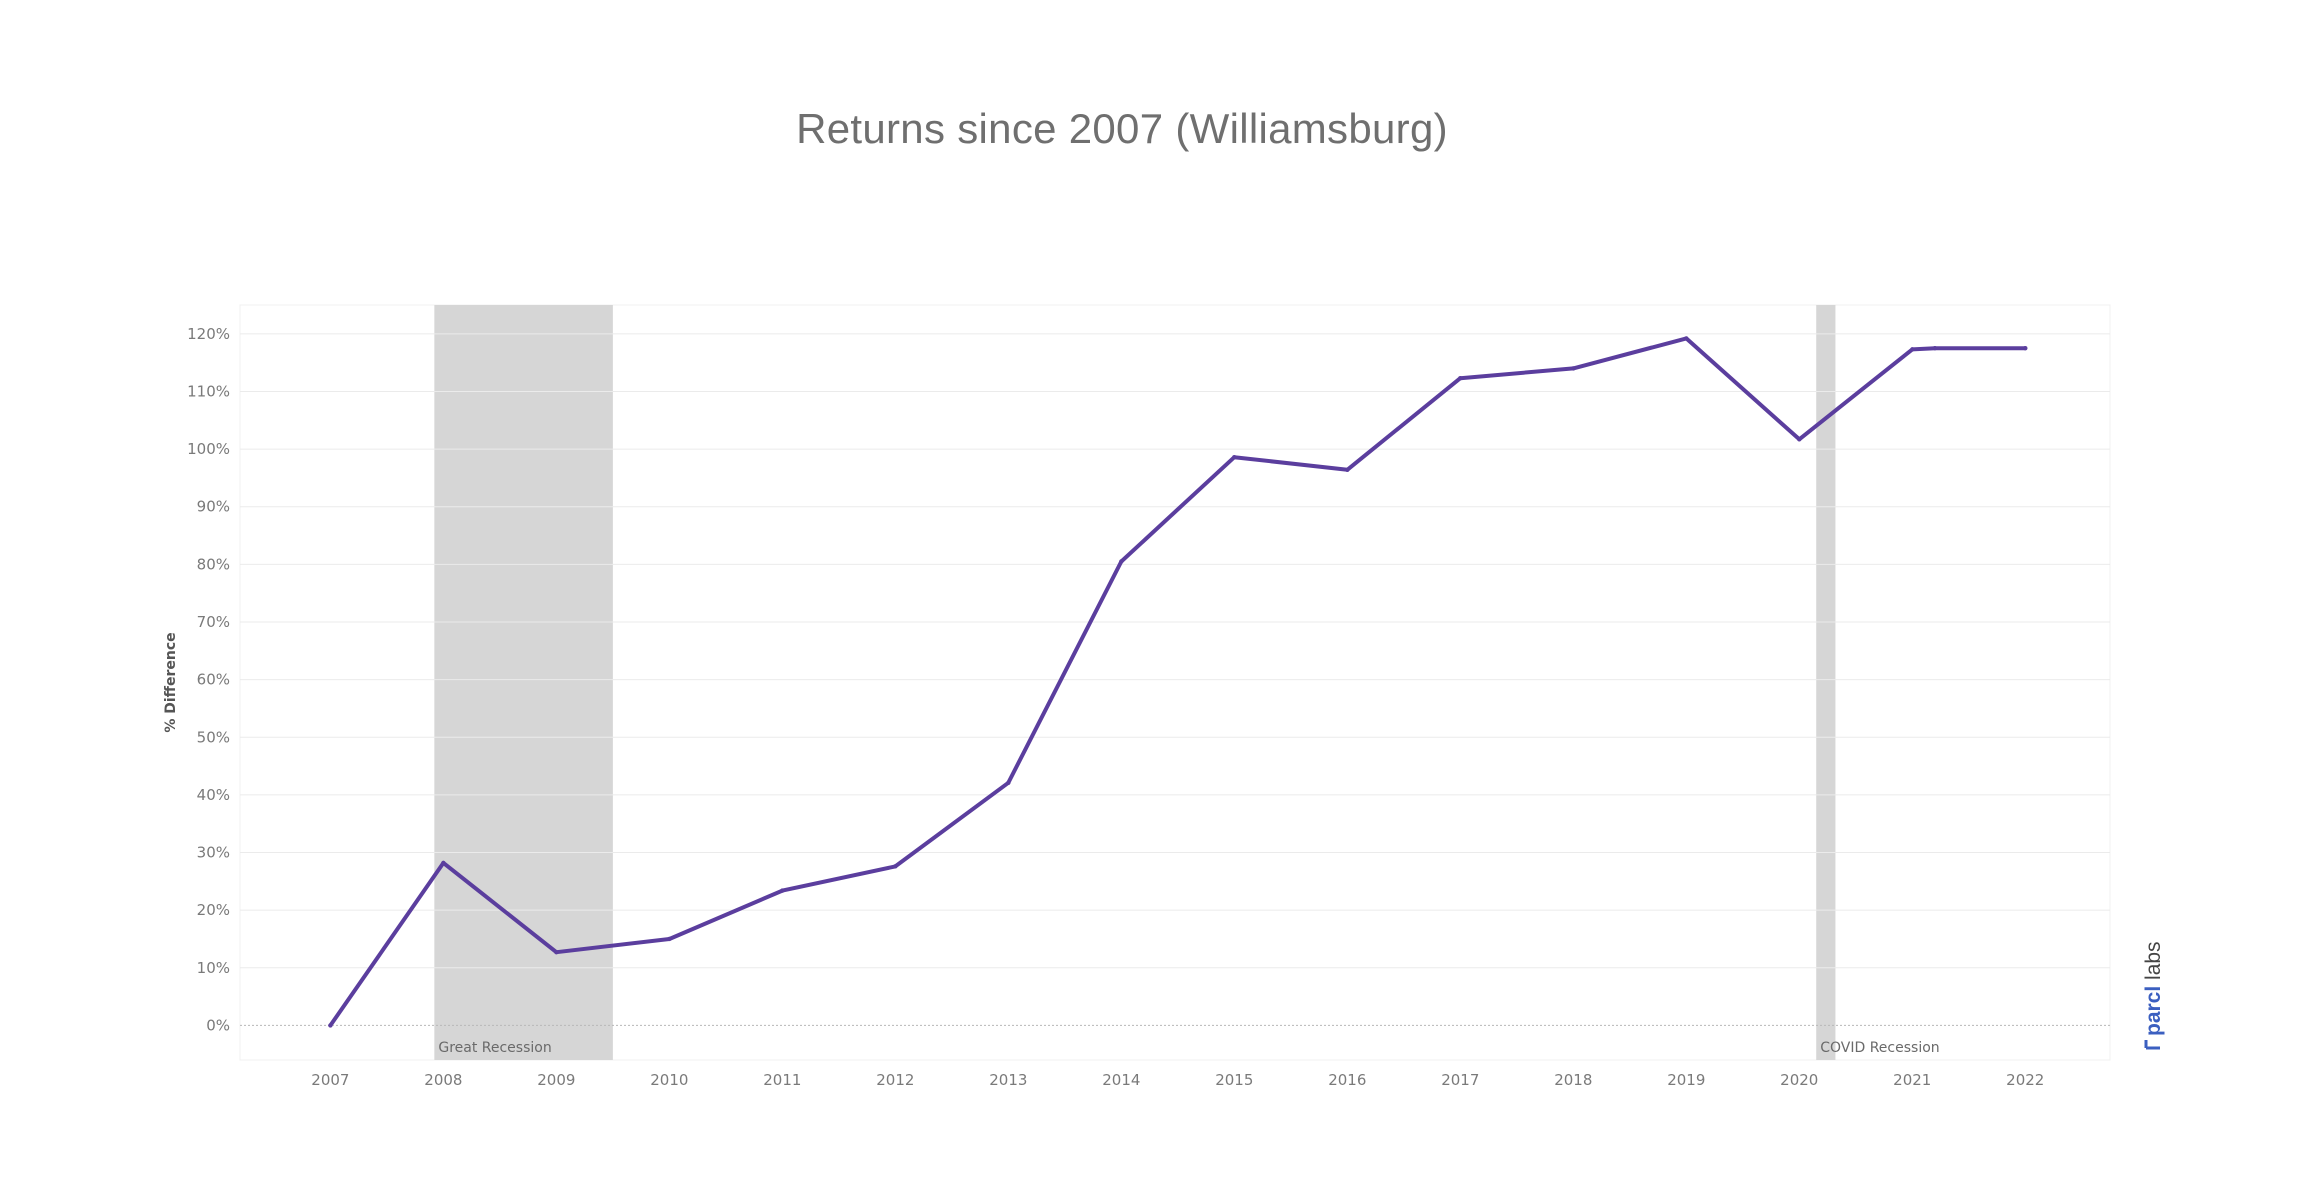  What do you see at coordinates (443, 1080) in the screenshot?
I see `x-tick-label: 2008` at bounding box center [443, 1080].